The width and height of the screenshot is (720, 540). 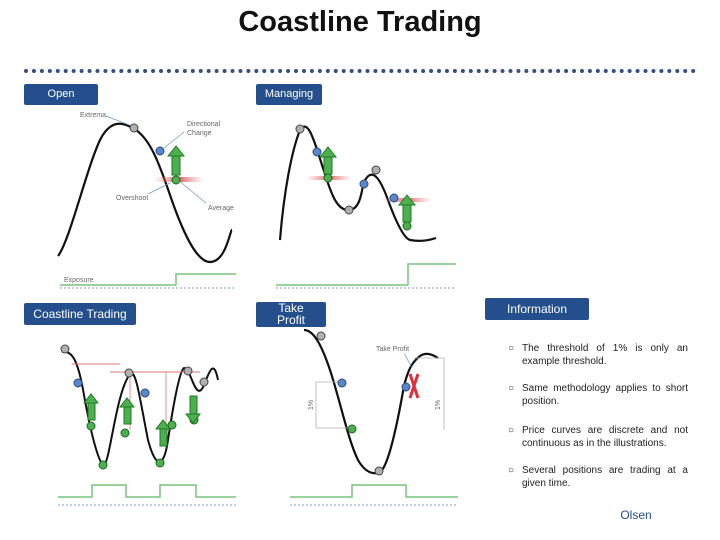 I want to click on managing-price-curve, so click(x=357, y=183).